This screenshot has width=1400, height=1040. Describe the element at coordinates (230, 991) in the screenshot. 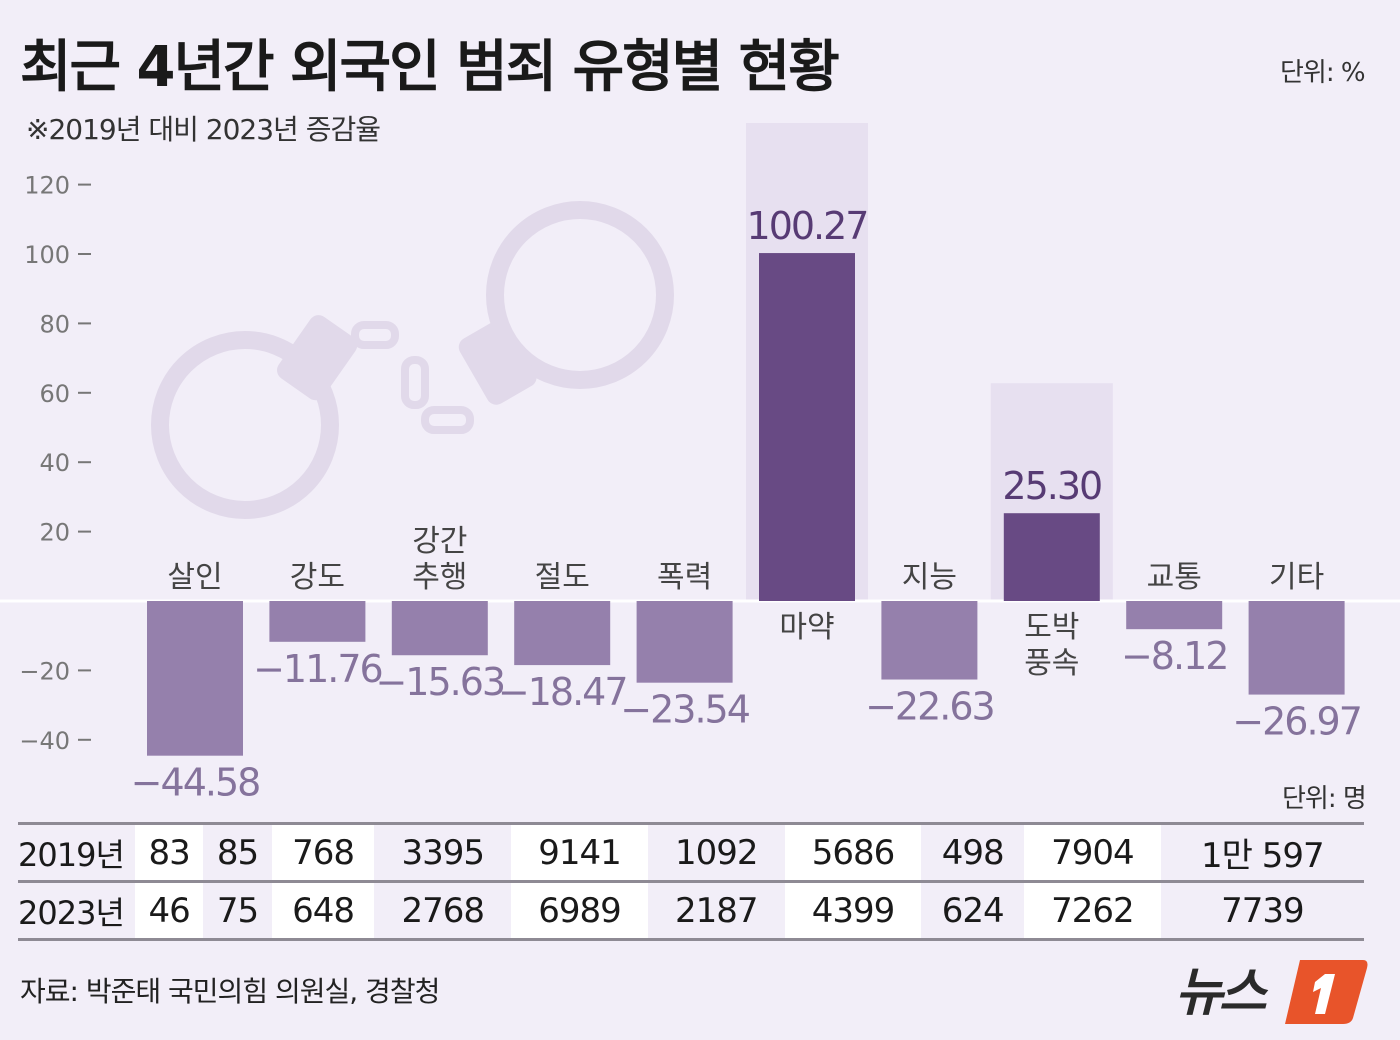

I see `source-note: 자료: 박준태 국민의힘 의원실, 경찰청` at that location.